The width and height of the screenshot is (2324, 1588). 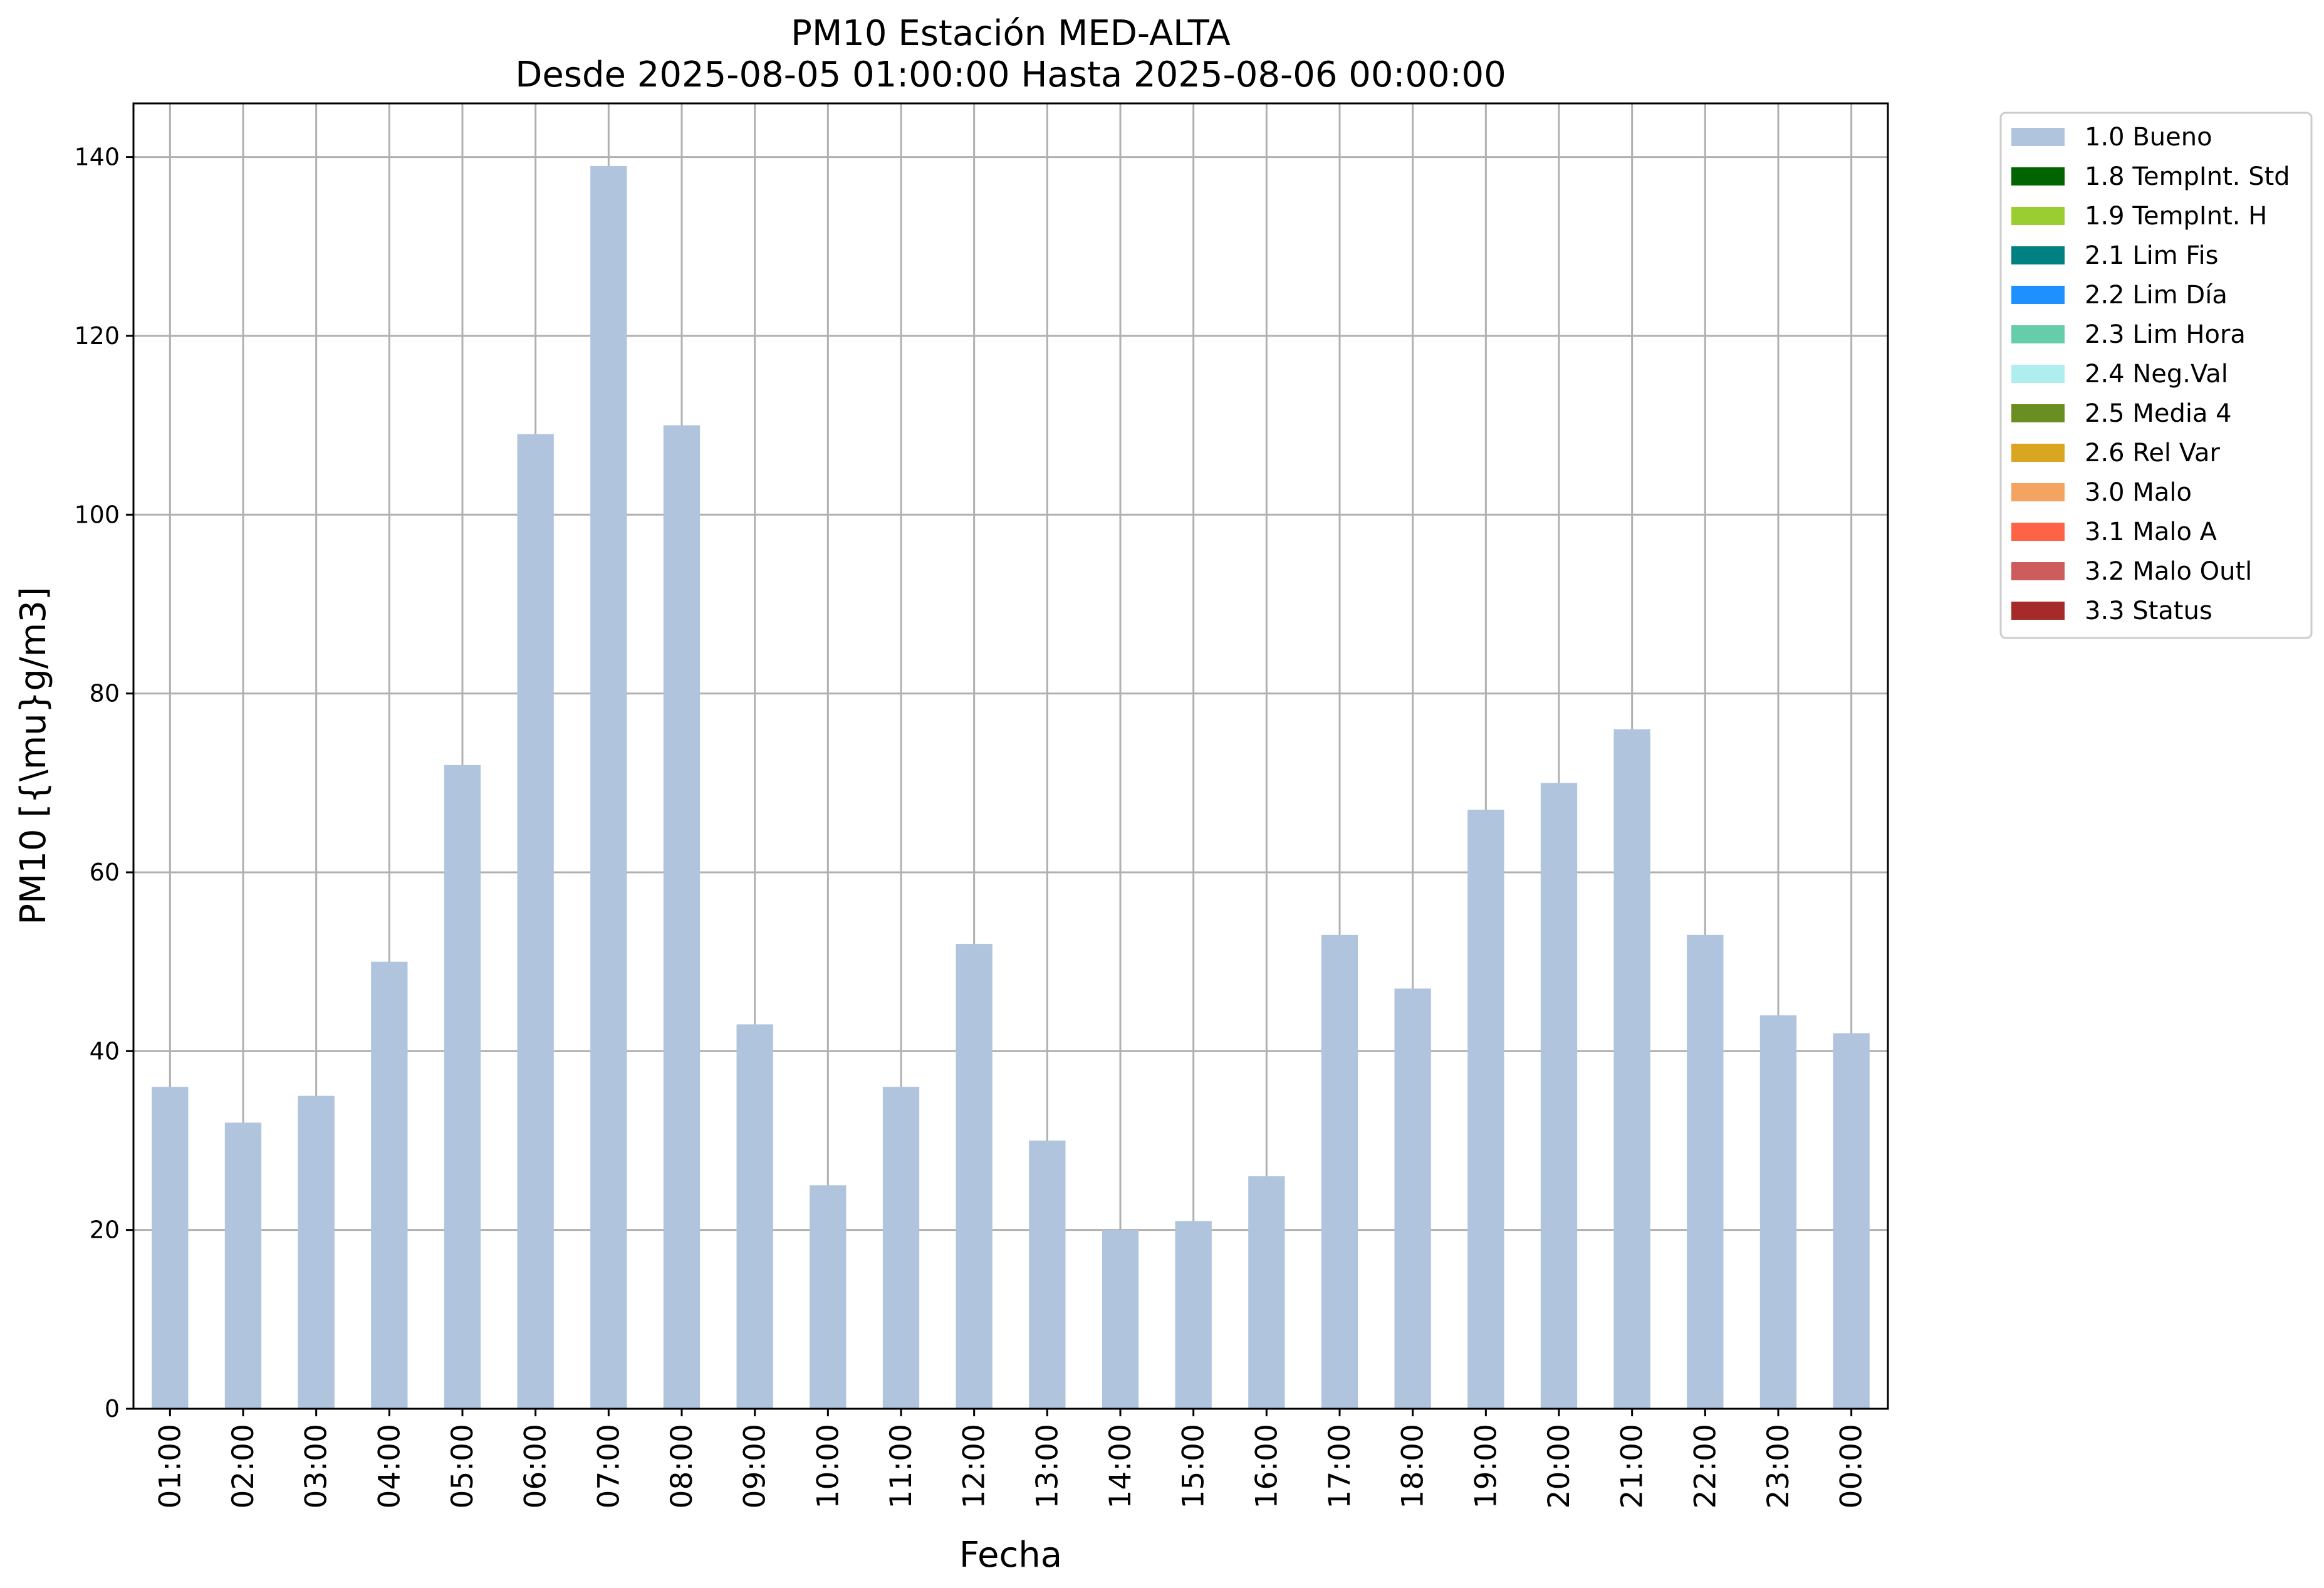 I want to click on x-axis-title: Fecha, so click(x=1010, y=1555).